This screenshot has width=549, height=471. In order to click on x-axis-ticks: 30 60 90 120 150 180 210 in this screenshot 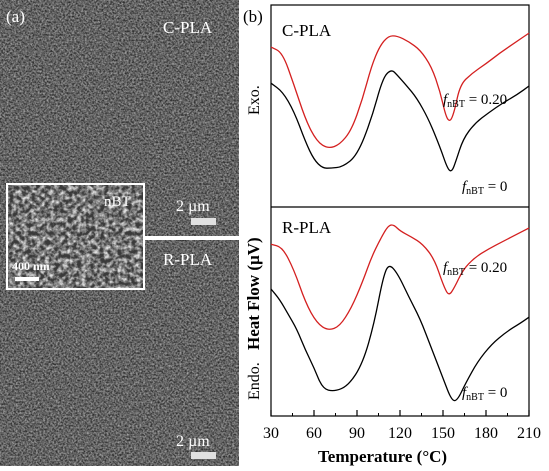, I will do `click(402, 426)`.